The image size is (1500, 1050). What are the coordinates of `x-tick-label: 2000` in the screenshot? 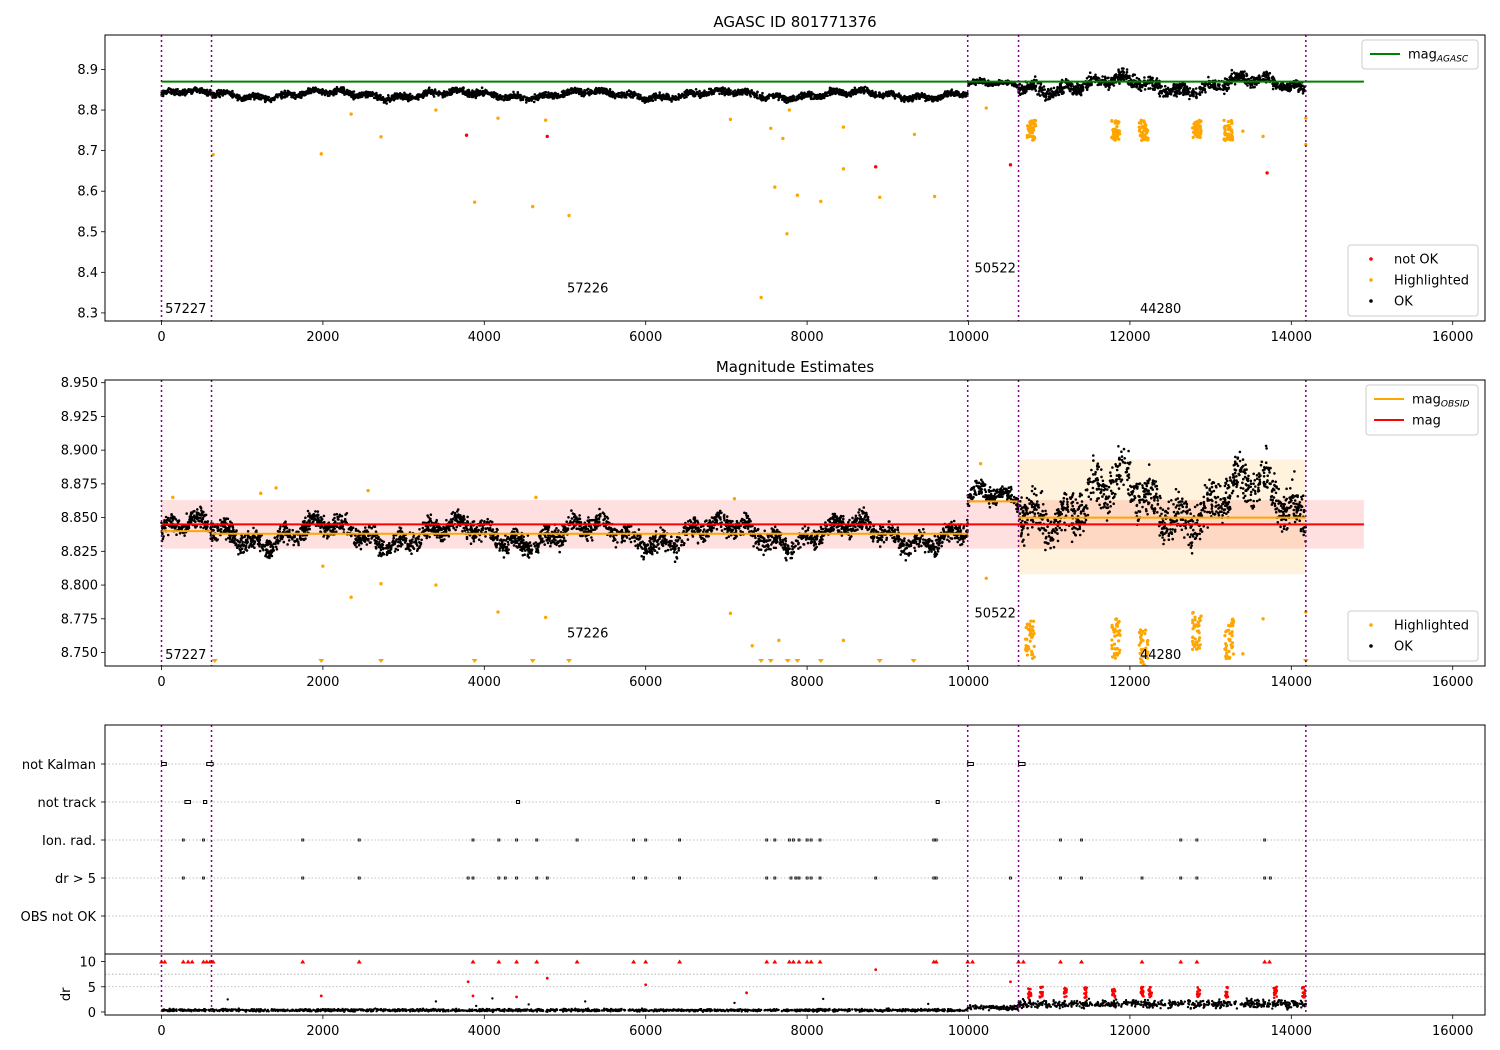 It's located at (322, 682).